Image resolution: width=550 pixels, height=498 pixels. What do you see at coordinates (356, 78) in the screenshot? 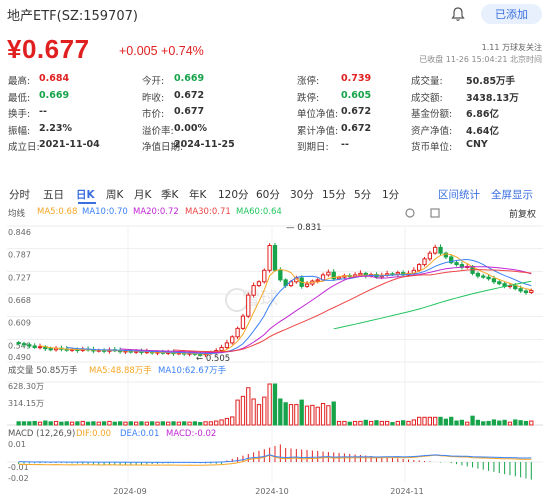
I see `quote-value: 0.739` at bounding box center [356, 78].